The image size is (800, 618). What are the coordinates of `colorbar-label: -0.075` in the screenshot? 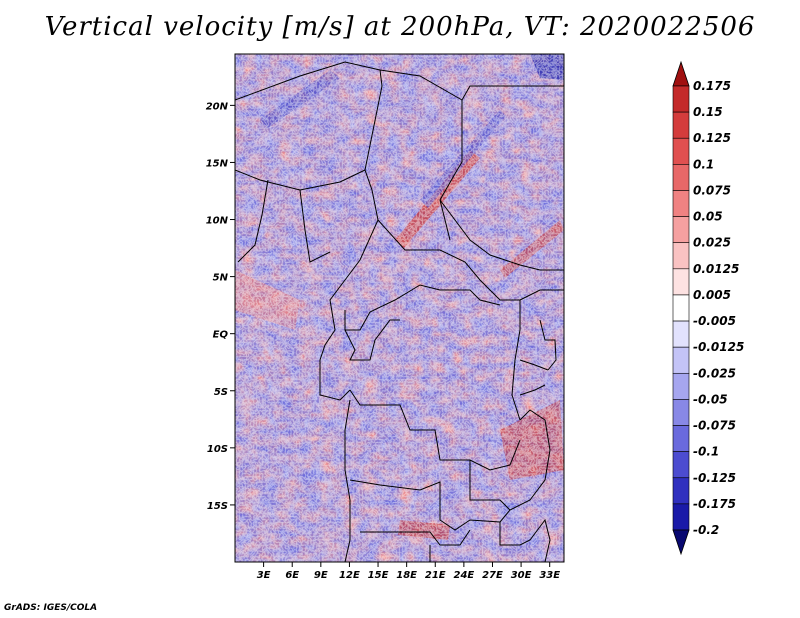 It's located at (714, 426).